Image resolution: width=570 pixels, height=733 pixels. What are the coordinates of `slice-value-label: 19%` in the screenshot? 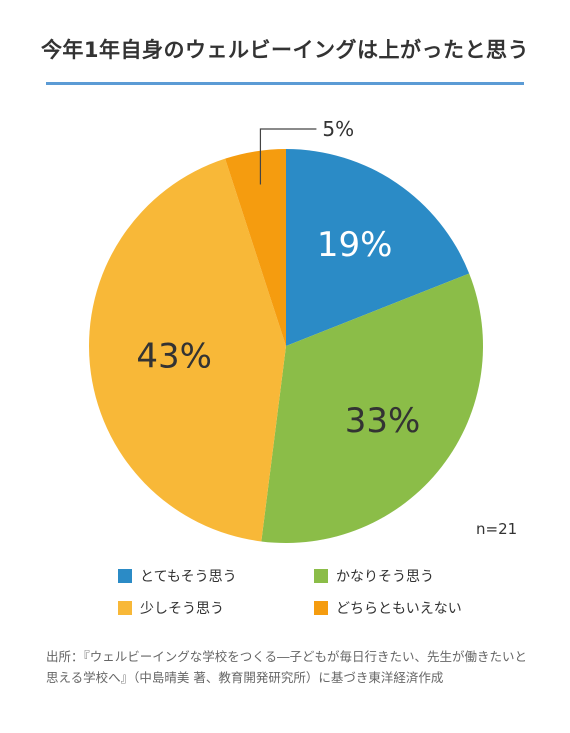 It's located at (355, 245).